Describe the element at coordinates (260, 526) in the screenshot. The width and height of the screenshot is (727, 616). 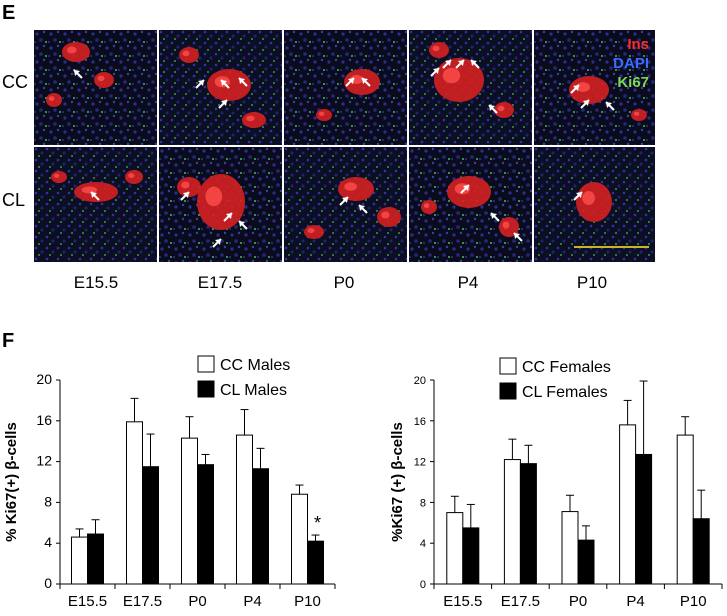
I see `bar-cl-males-p4` at that location.